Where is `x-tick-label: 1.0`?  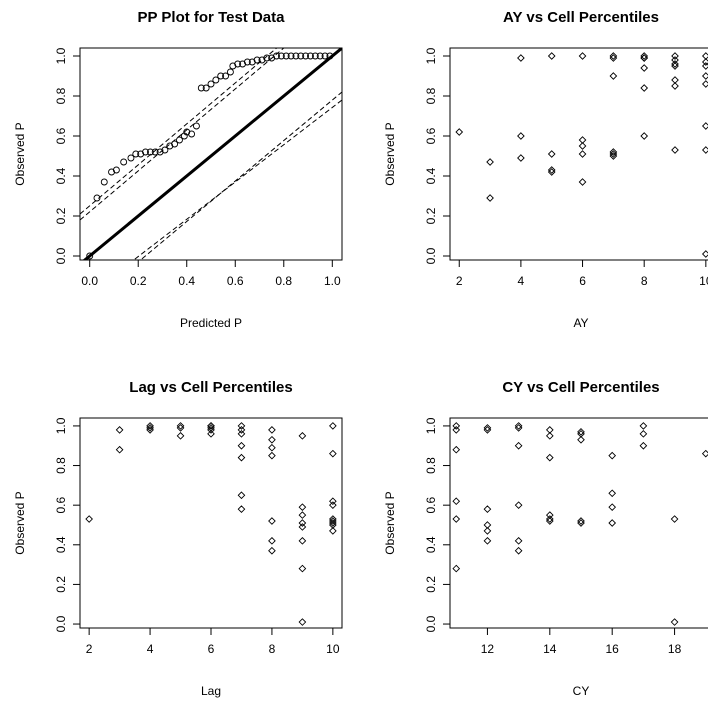 x-tick-label: 1.0 is located at coordinates (332, 281).